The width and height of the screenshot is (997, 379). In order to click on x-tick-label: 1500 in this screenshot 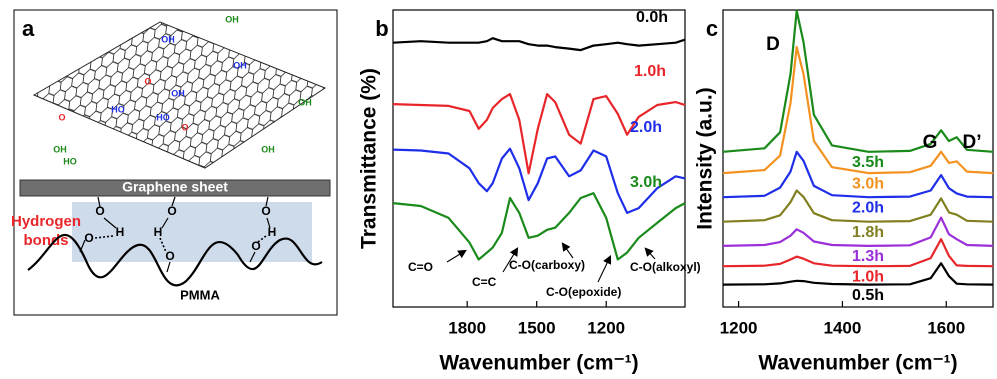, I will do `click(537, 327)`.